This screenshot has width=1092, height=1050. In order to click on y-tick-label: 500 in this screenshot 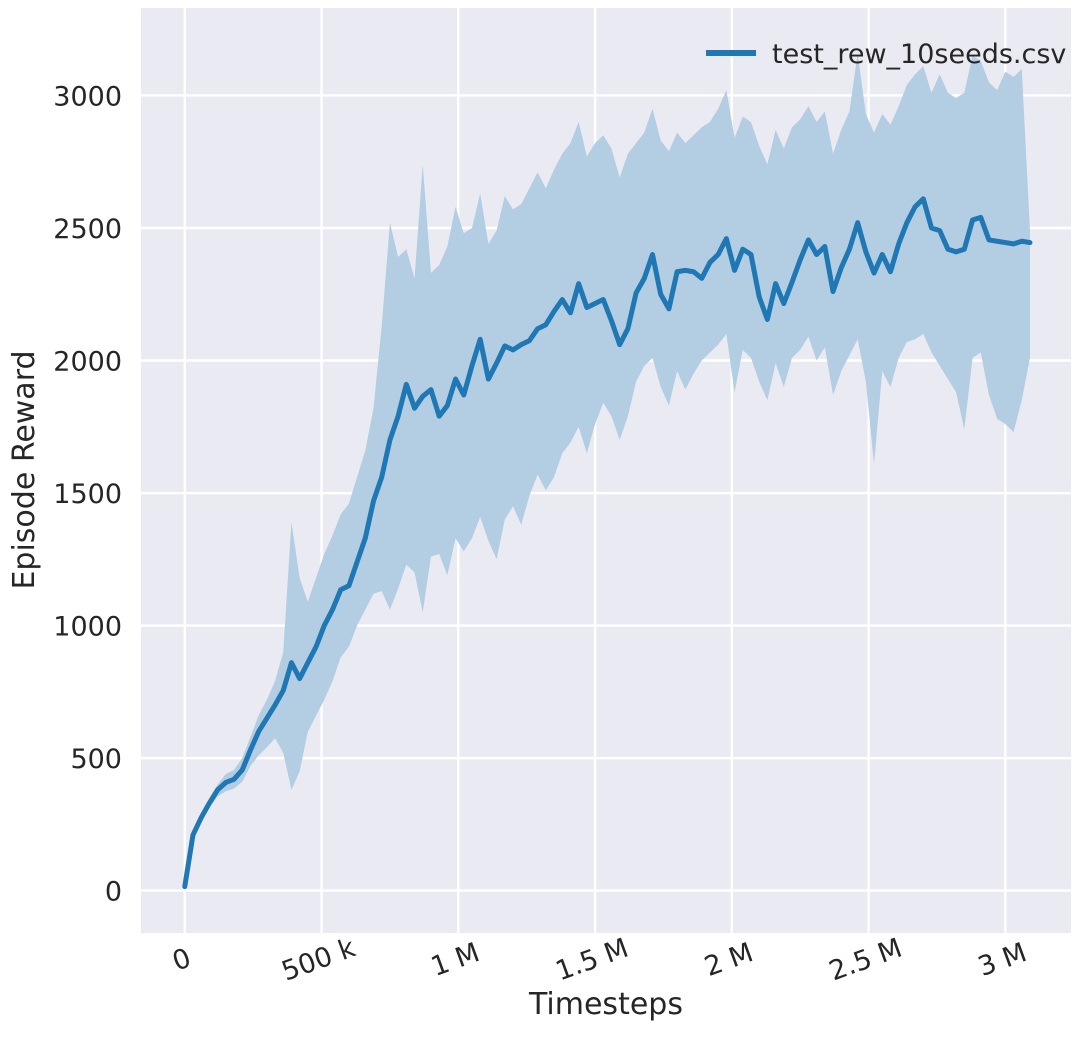, I will do `click(96, 759)`.